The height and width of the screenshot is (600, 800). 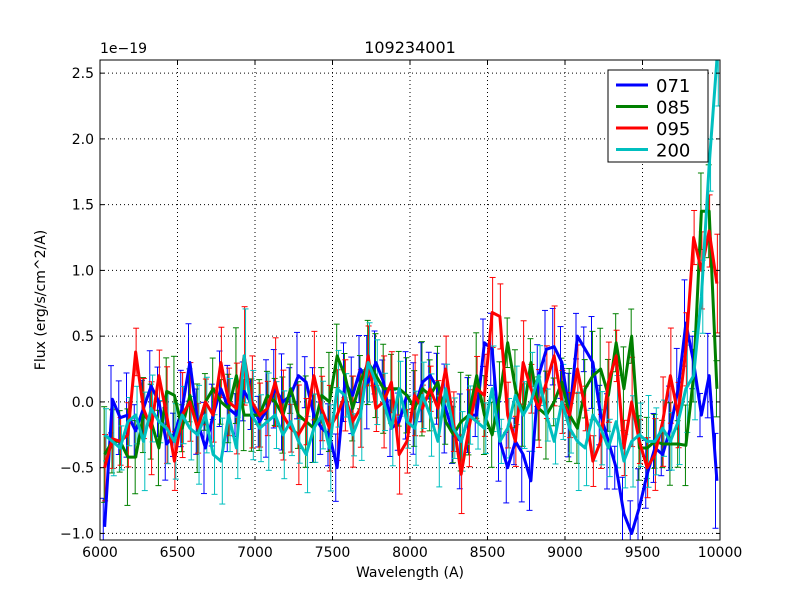 I want to click on x-tick-label: 10000, so click(x=720, y=553).